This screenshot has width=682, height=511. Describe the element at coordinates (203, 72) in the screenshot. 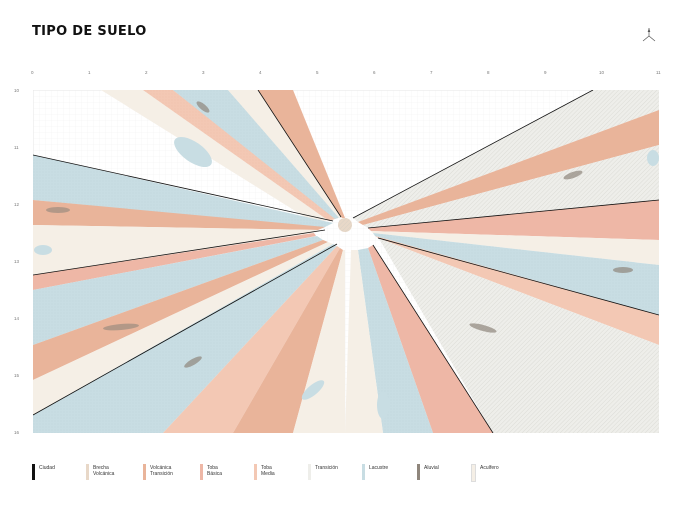

I see `top-axis-tick: 3` at that location.